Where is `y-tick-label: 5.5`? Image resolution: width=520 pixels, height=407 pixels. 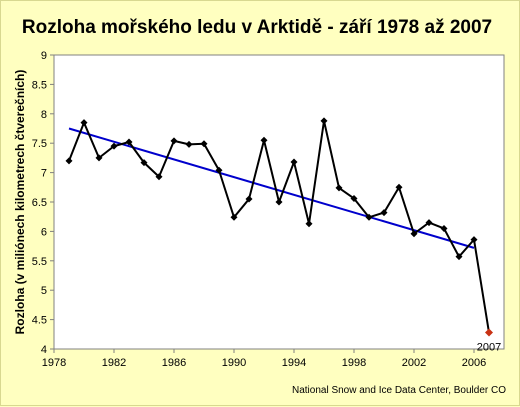 y-tick-label: 5.5 is located at coordinates (39, 262).